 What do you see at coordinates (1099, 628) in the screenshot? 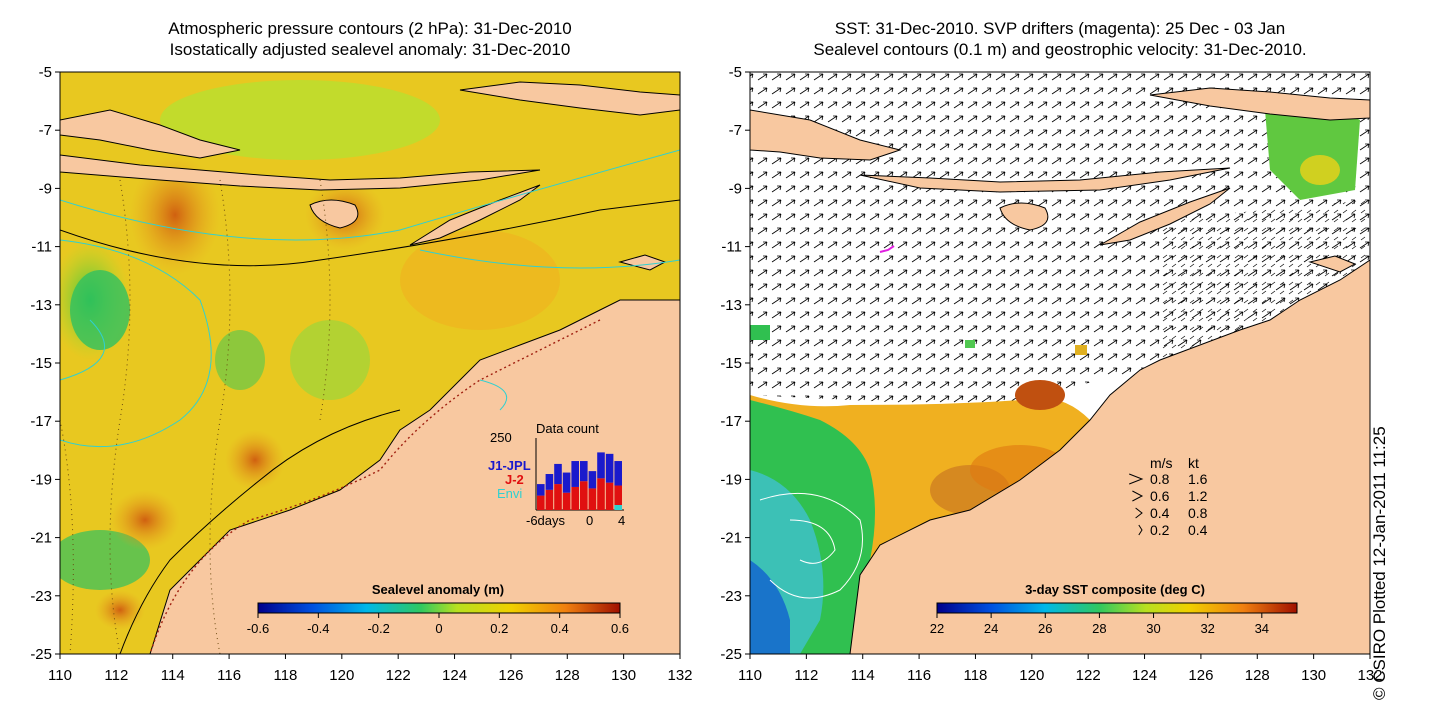
I see `right-colorbar-tick: 28` at bounding box center [1099, 628].